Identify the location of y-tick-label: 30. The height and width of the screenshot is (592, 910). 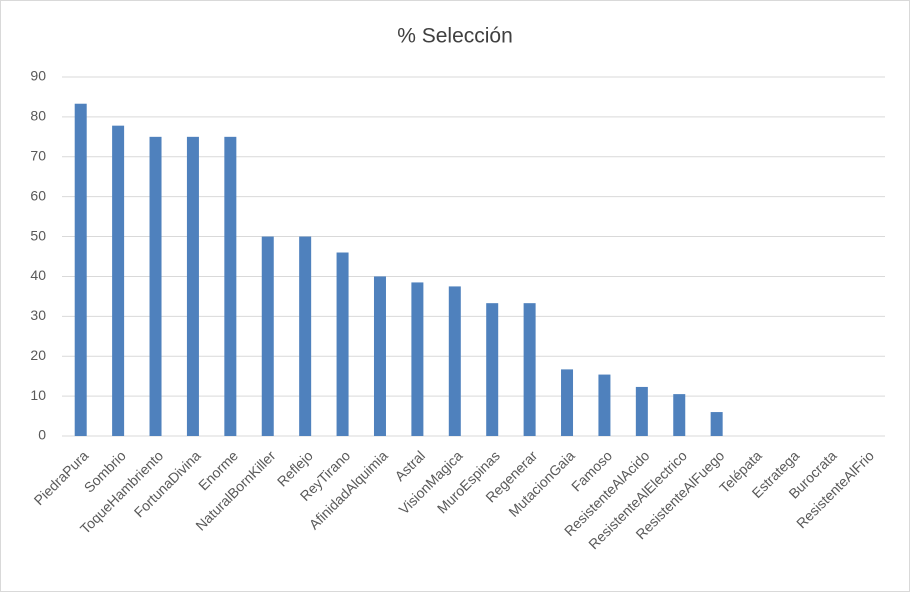
(38, 315).